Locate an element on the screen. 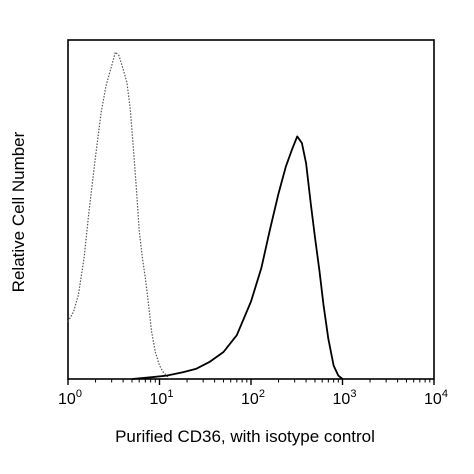 Image resolution: width=474 pixels, height=474 pixels. x-tick-label-exponent: 3 is located at coordinates (353, 394).